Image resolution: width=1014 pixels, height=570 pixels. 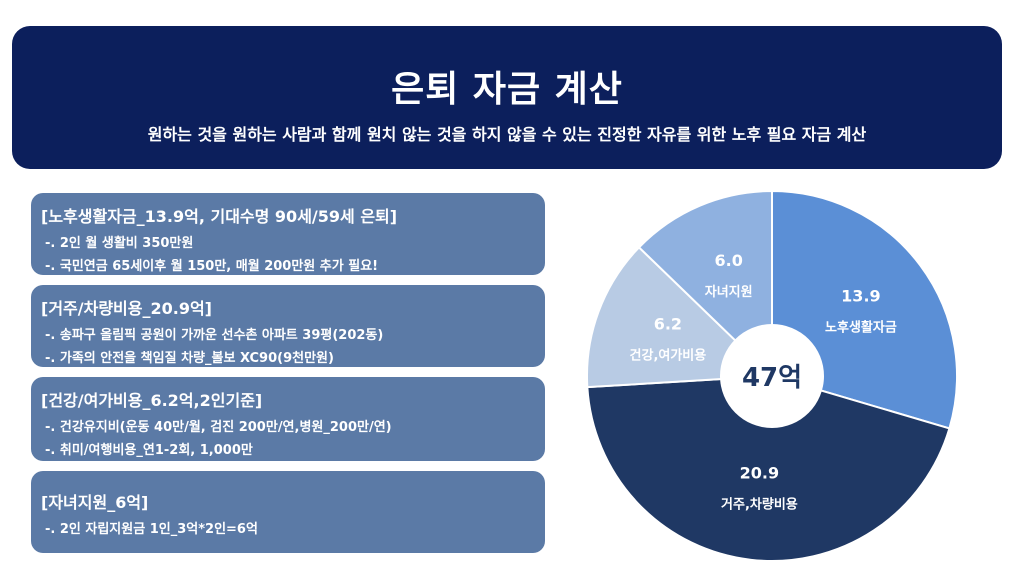 I want to click on slice-value-label: 13.9, so click(x=860, y=296).